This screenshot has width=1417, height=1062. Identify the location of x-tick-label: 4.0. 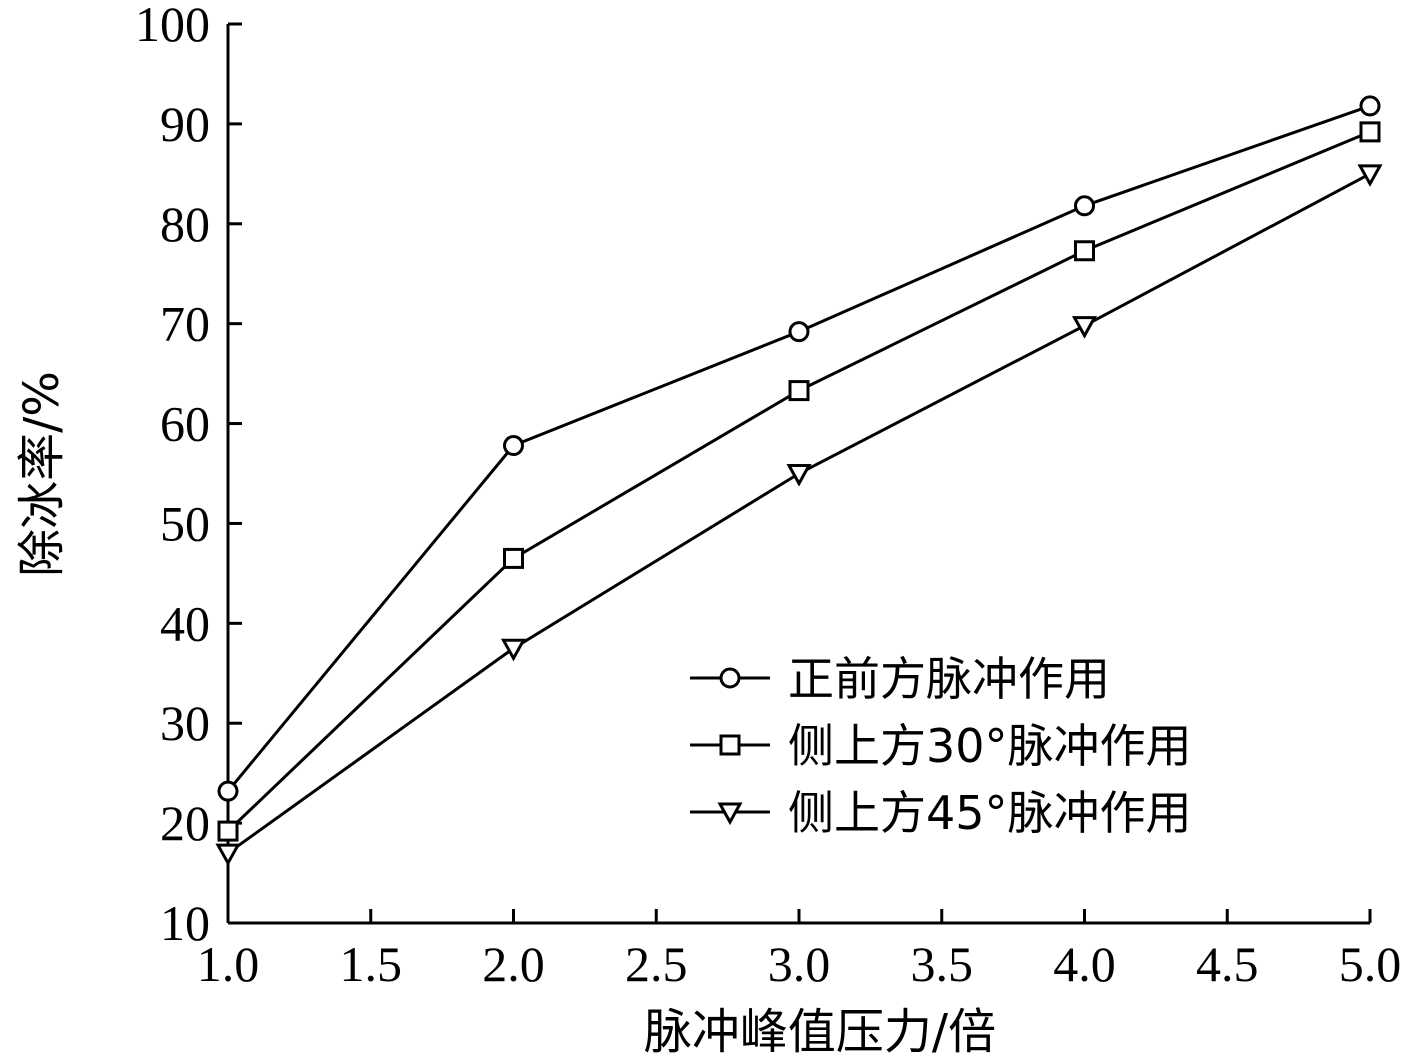
(1084, 964).